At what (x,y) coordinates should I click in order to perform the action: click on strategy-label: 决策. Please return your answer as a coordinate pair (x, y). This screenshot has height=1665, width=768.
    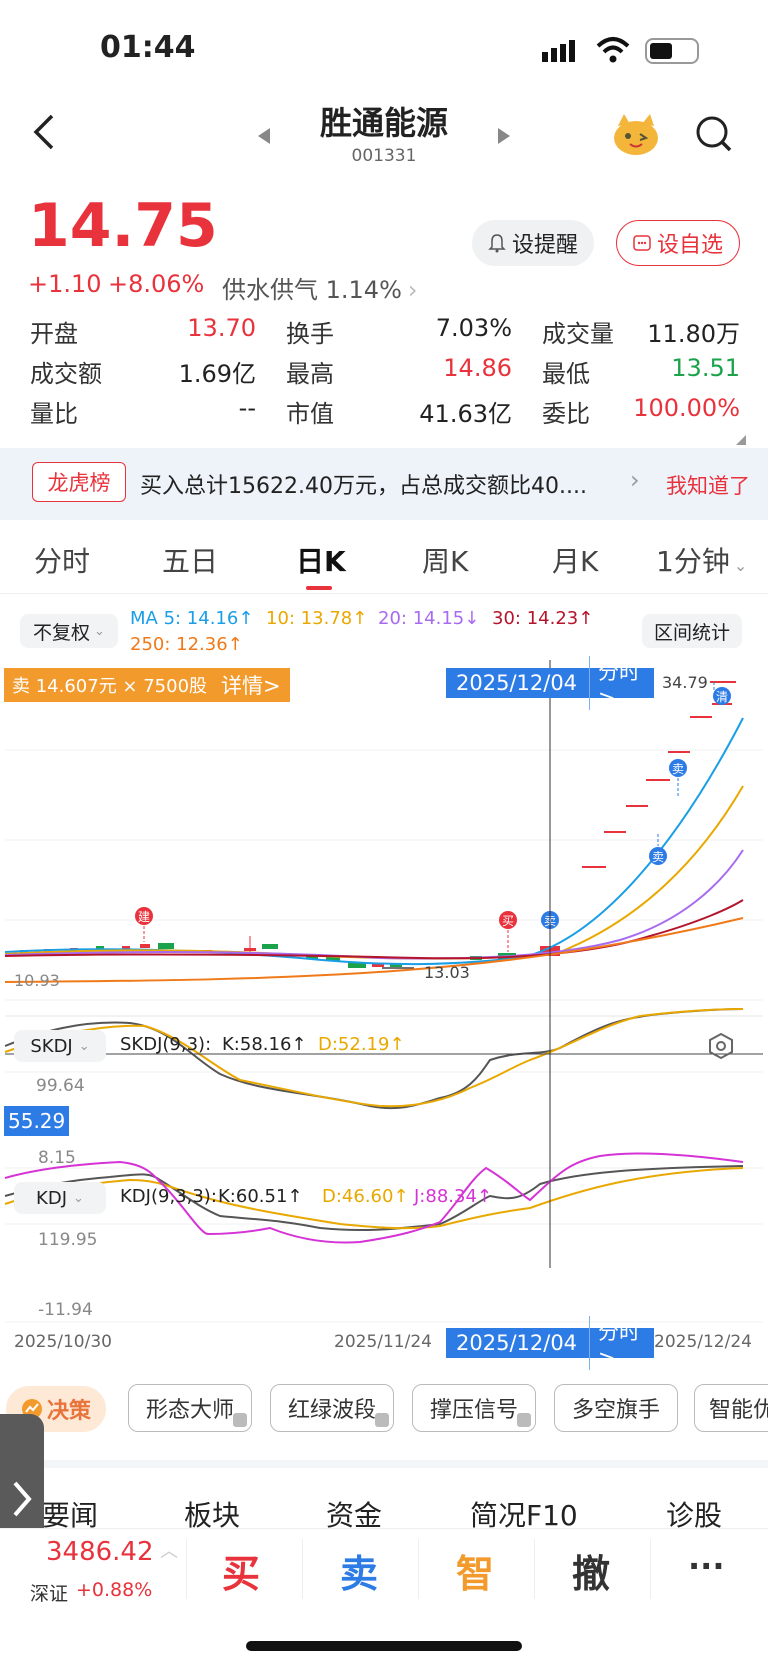
    Looking at the image, I should click on (68, 1411).